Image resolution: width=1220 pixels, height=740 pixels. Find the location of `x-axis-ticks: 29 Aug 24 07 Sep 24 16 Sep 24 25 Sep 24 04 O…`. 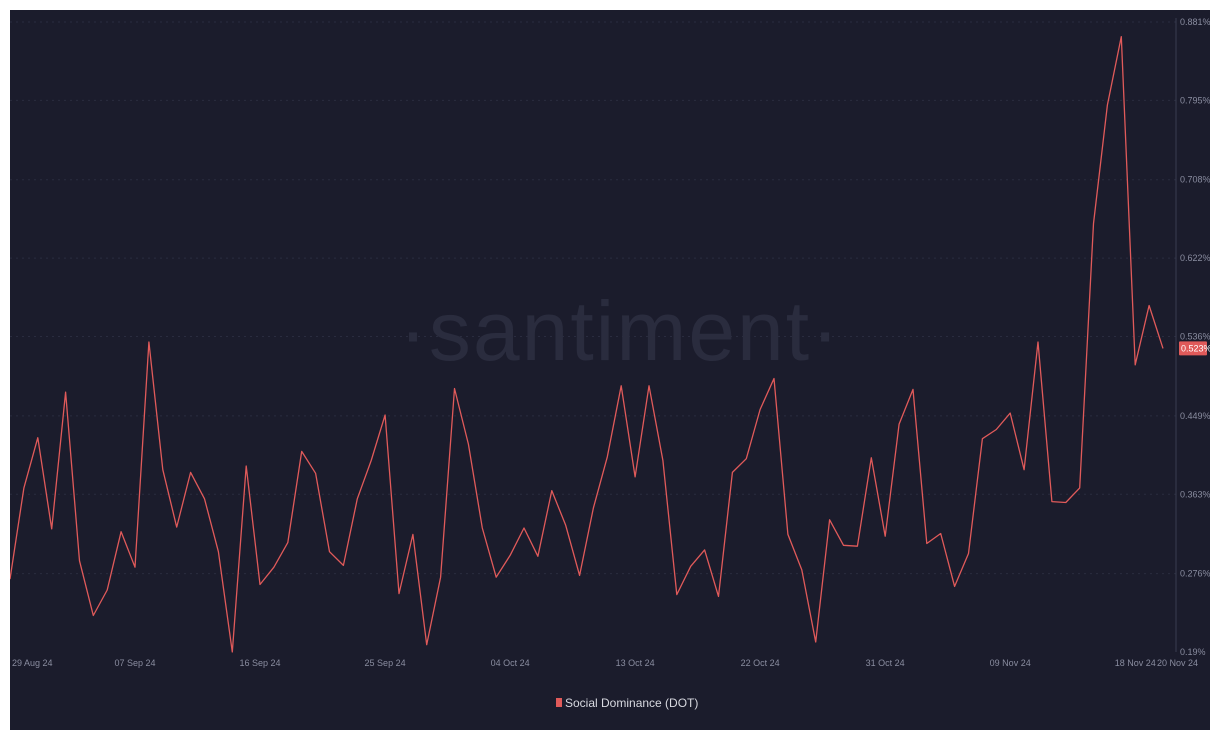

x-axis-ticks: 29 Aug 24 07 Sep 24 16 Sep 24 25 Sep 24 04 O… is located at coordinates (605, 663).